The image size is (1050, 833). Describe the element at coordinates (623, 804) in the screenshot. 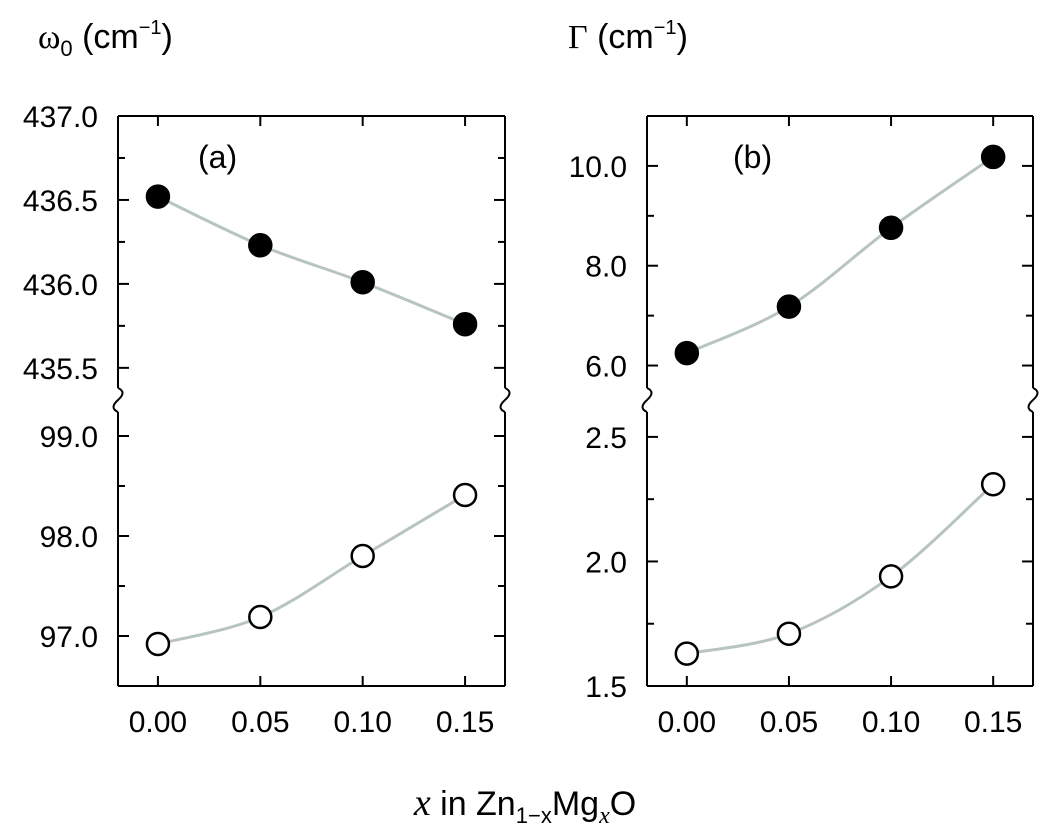

I see `x-axis-title-o: O` at that location.